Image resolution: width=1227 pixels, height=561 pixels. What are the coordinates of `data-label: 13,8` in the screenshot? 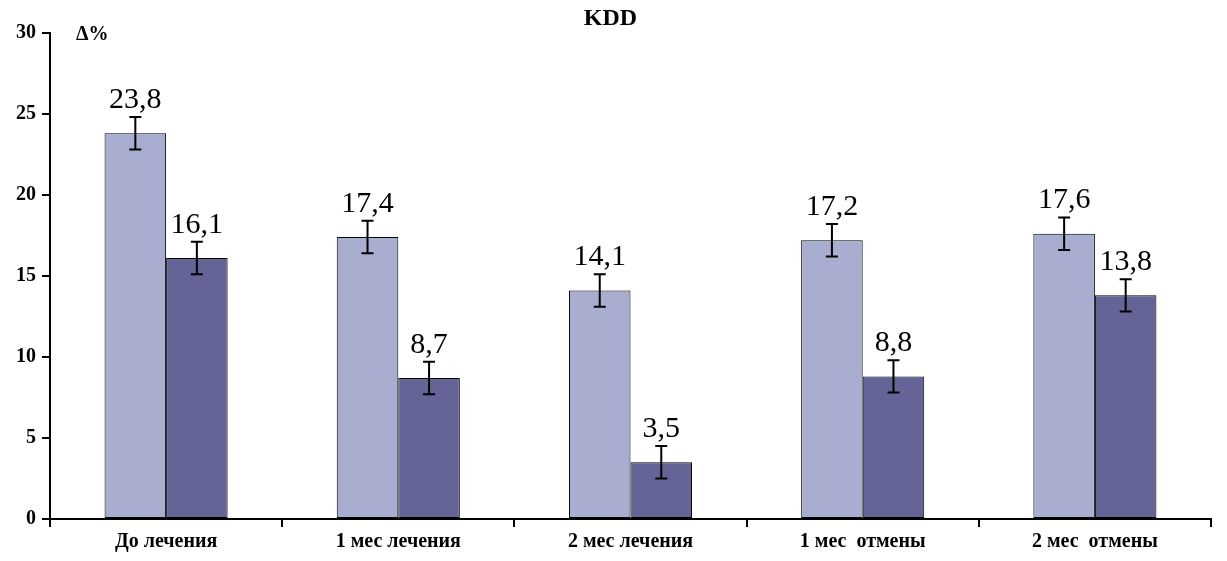 It's located at (1125, 260).